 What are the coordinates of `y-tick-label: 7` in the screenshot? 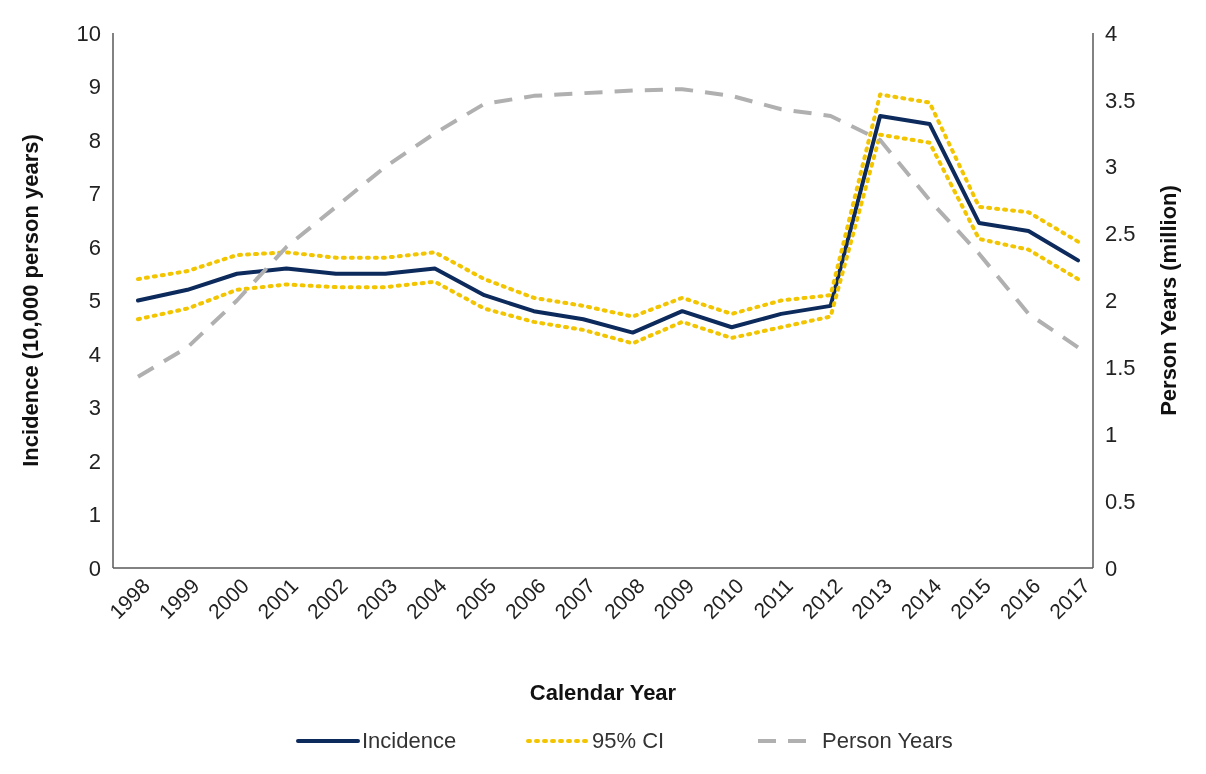 It's located at (94, 194).